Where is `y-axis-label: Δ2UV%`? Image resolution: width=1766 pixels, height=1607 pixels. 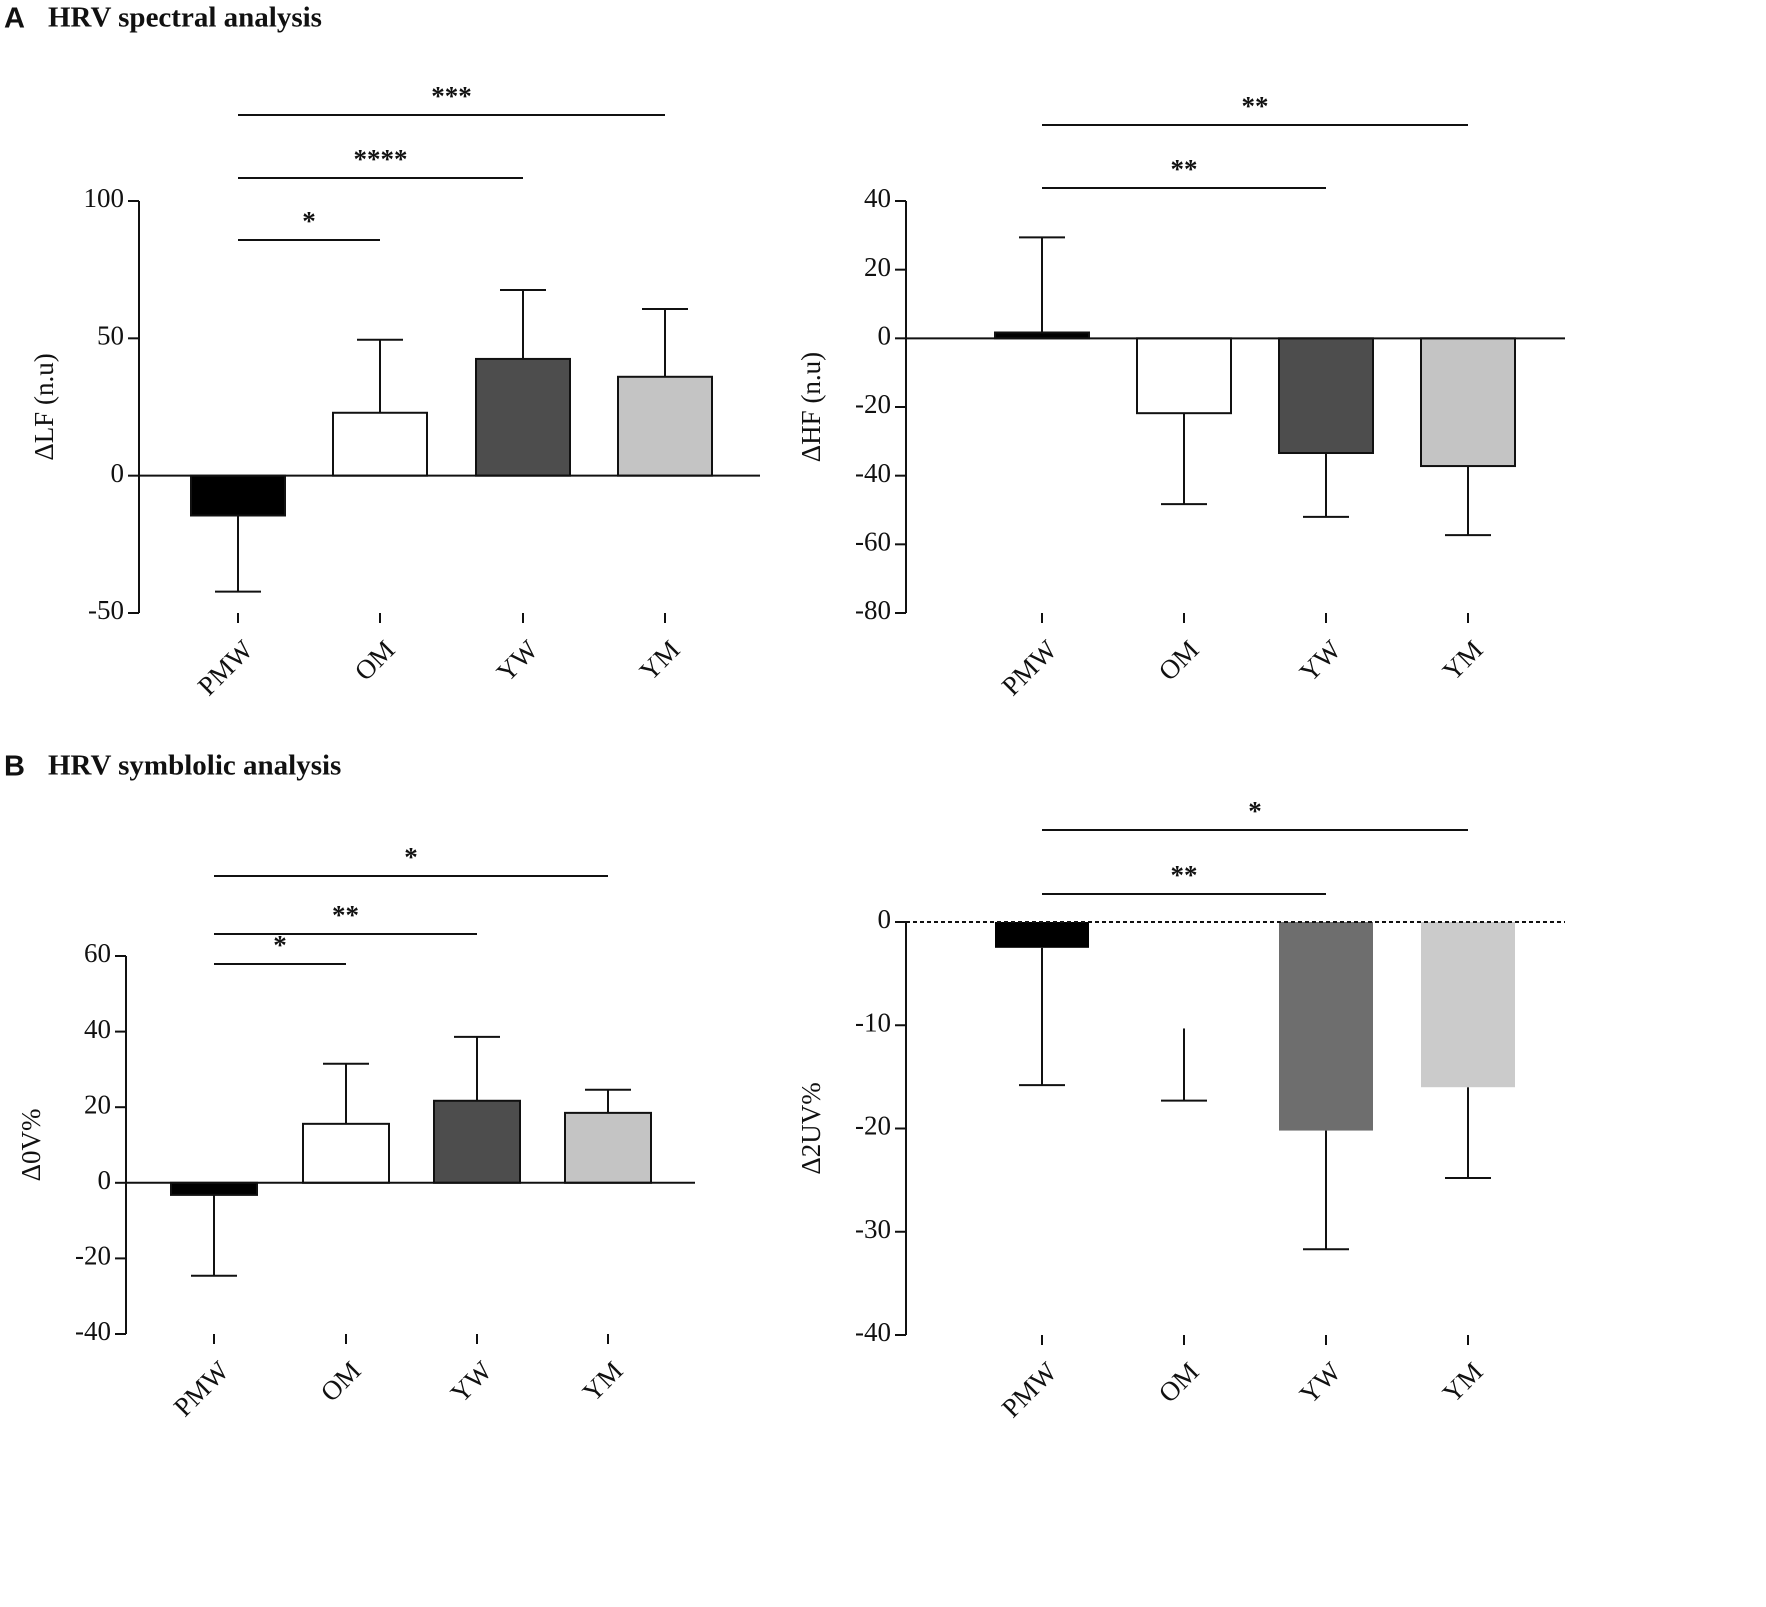
y-axis-label: Δ2UV% is located at coordinates (811, 1128).